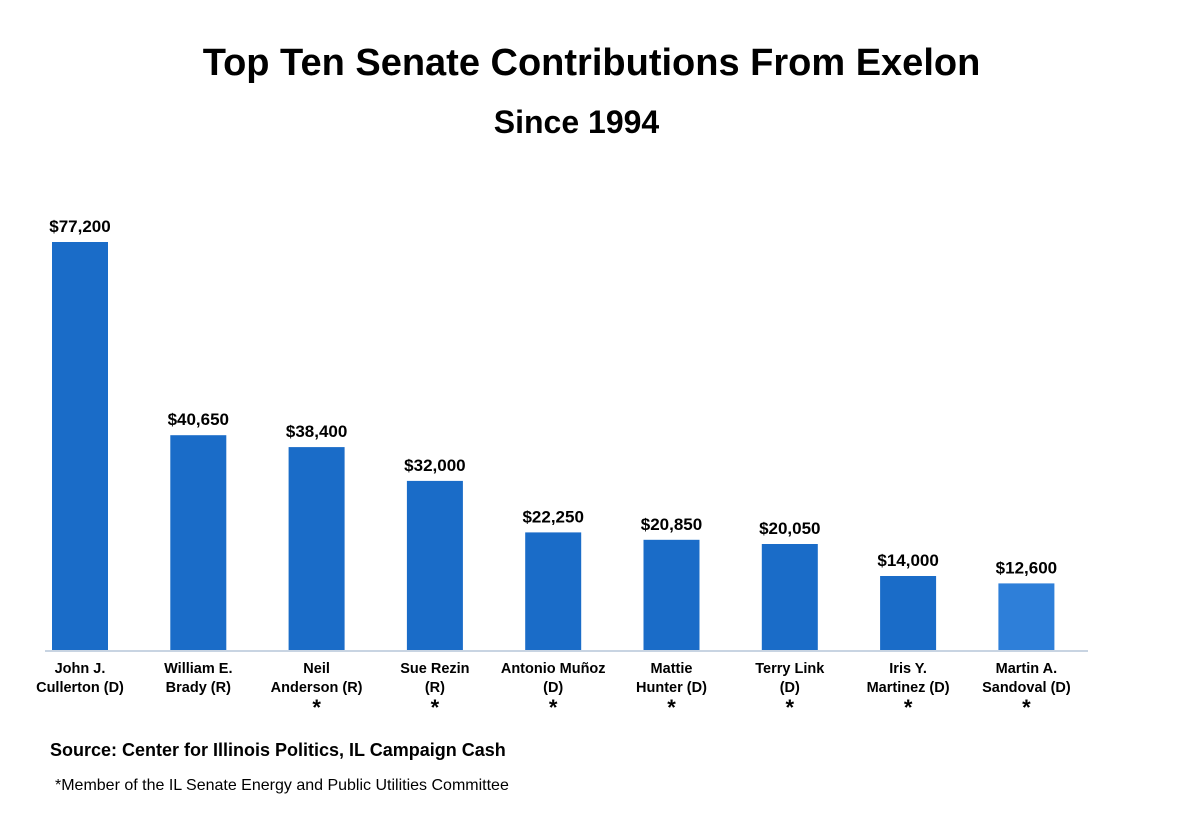 The height and width of the screenshot is (820, 1183). Describe the element at coordinates (553, 669) in the screenshot. I see `category-label-4-line-0: Antonio Muñoz` at that location.